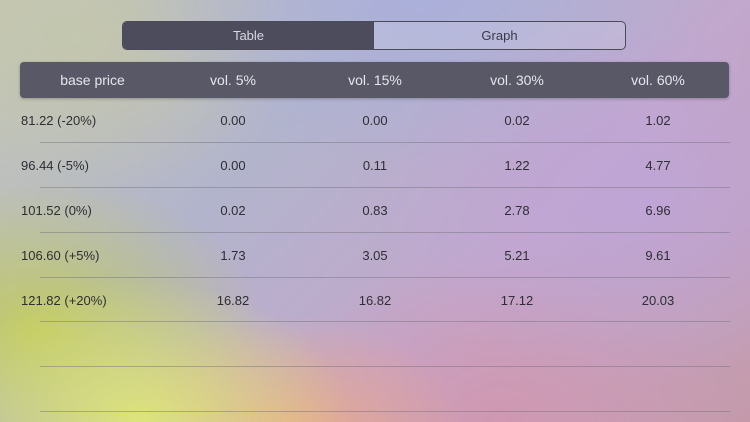  Describe the element at coordinates (64, 300) in the screenshot. I see `cell-base-price: 121.82 (+20%)` at that location.